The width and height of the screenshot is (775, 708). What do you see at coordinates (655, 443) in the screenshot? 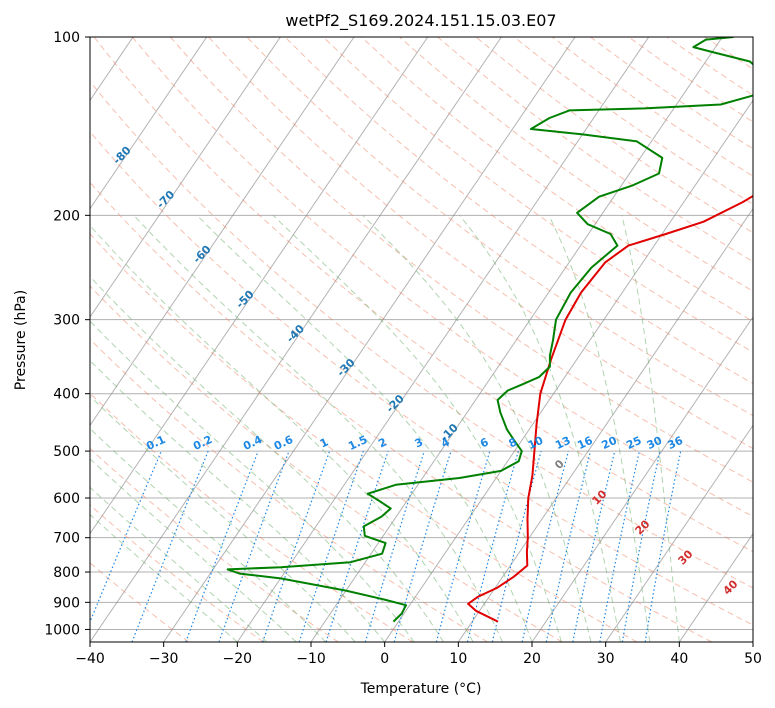
I see `mixing-ratio-label: 30` at bounding box center [655, 443].